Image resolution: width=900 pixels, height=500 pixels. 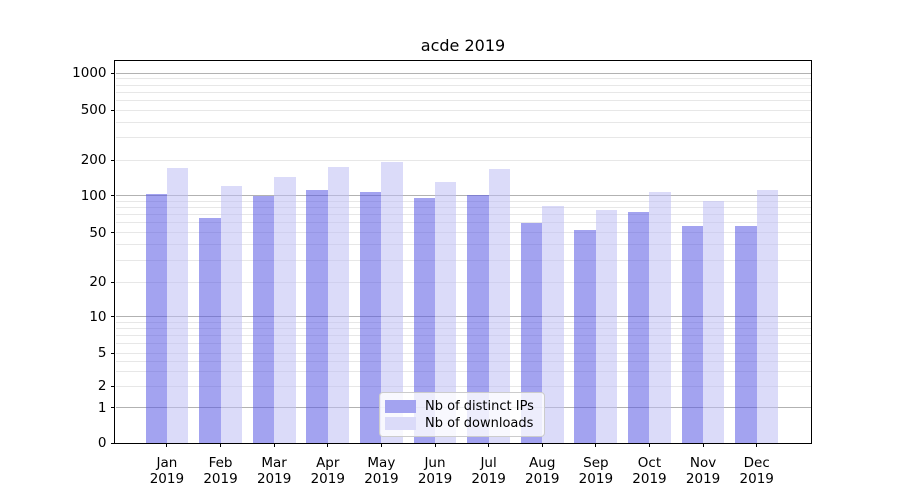 I want to click on x-tick-month: Jun, so click(x=435, y=463).